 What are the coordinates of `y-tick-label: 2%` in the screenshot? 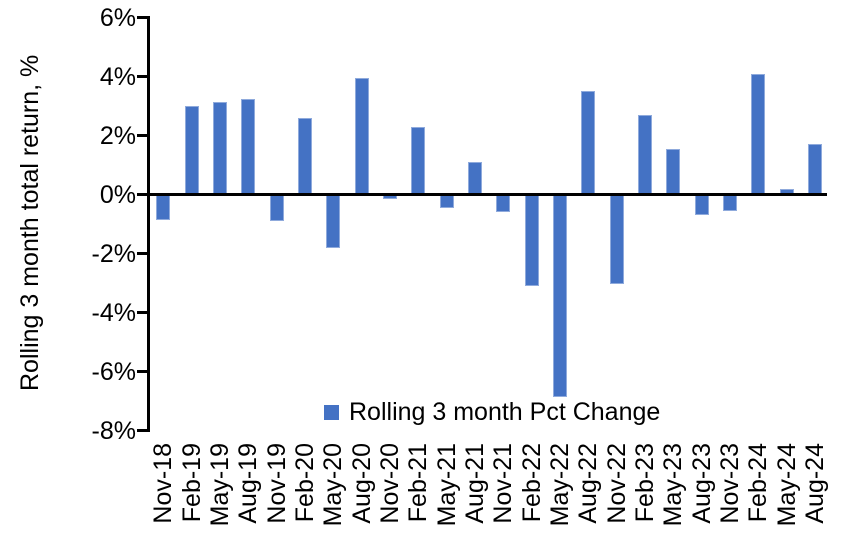 It's located at (117, 135).